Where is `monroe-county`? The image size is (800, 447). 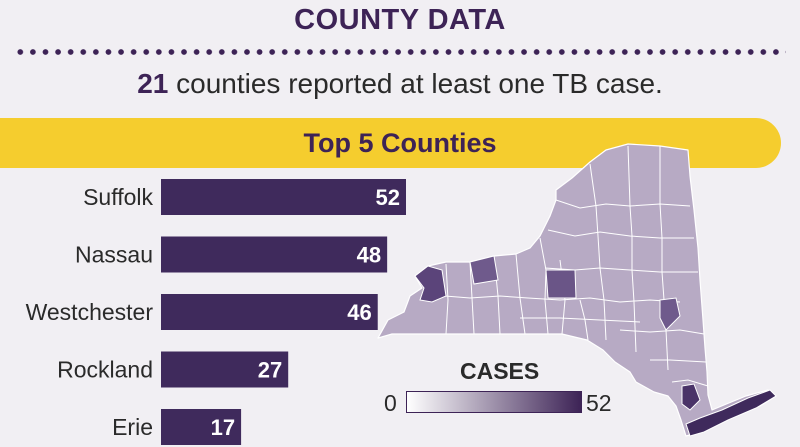
monroe-county is located at coordinates (484, 270).